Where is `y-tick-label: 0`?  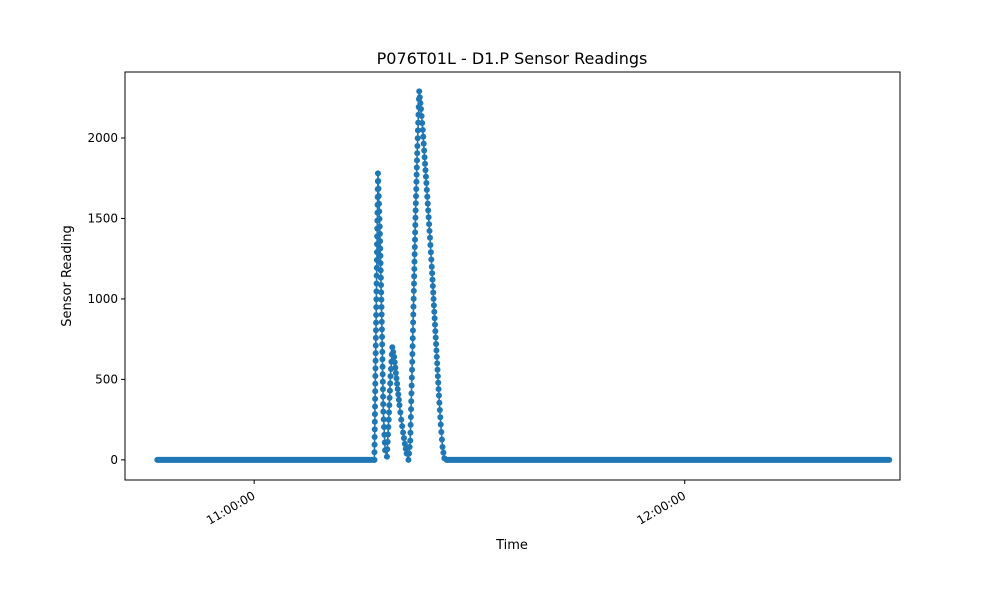 y-tick-label: 0 is located at coordinates (114, 460).